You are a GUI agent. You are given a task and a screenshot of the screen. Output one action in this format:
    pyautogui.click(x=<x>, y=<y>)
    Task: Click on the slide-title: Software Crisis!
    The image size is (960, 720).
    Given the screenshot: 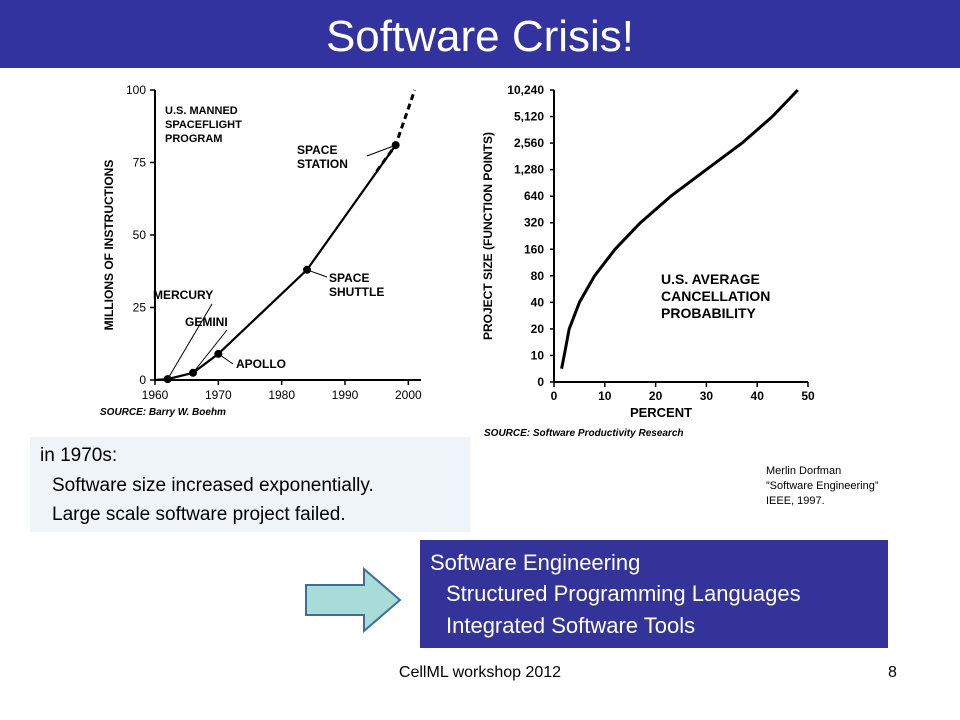 What is the action you would take?
    pyautogui.click(x=480, y=36)
    